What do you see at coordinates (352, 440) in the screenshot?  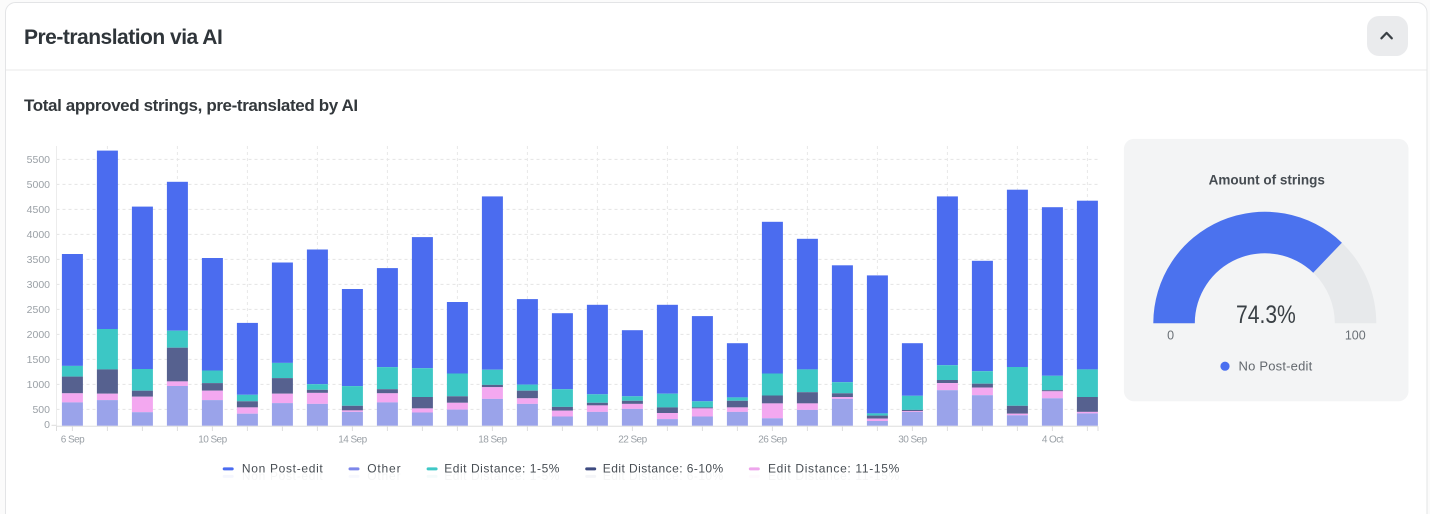 I see `svg-text: 14 Sep` at bounding box center [352, 440].